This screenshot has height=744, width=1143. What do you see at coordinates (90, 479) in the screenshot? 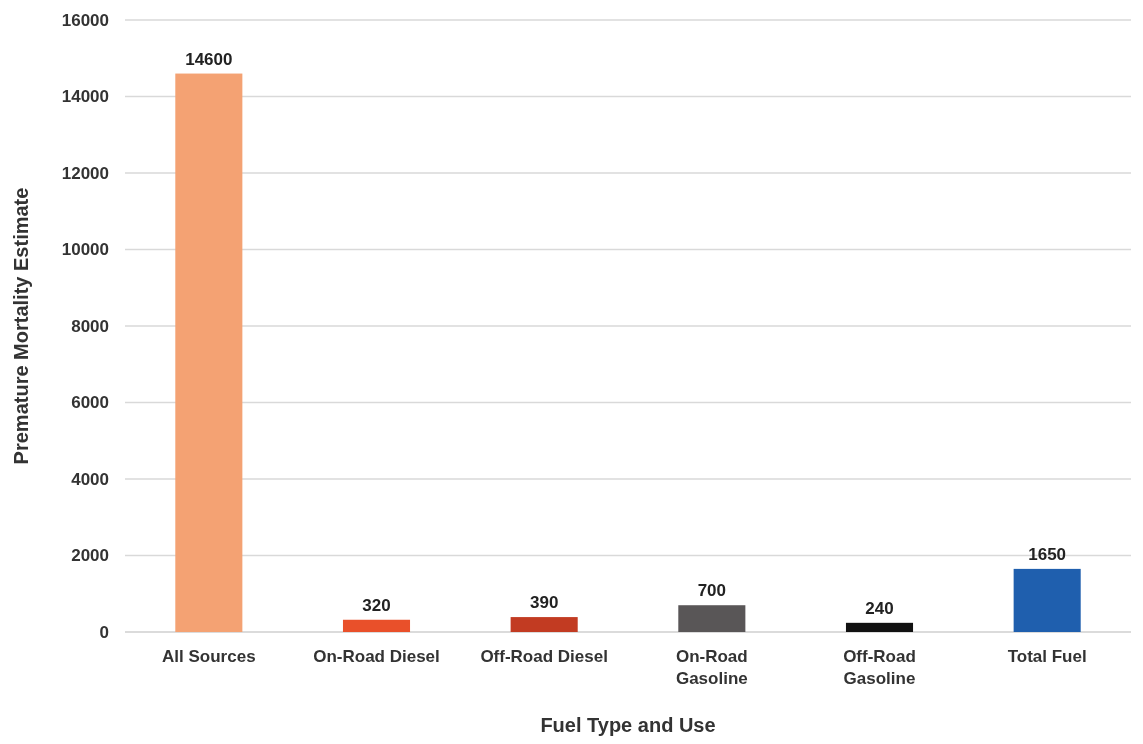
I see `y-tick-label: 4000` at bounding box center [90, 479].